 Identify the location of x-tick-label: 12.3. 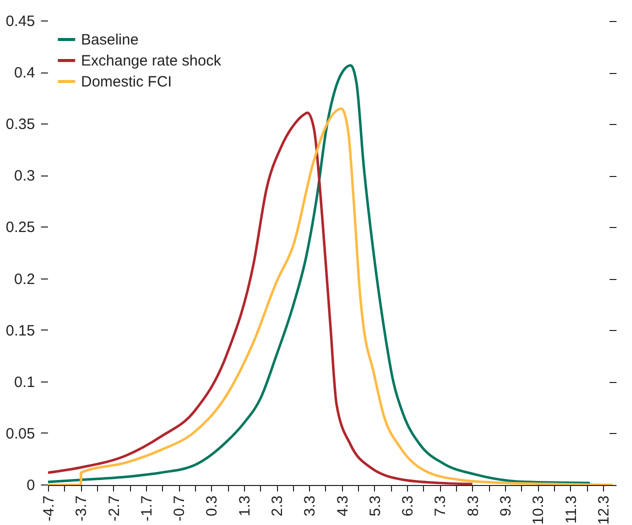
(603, 510).